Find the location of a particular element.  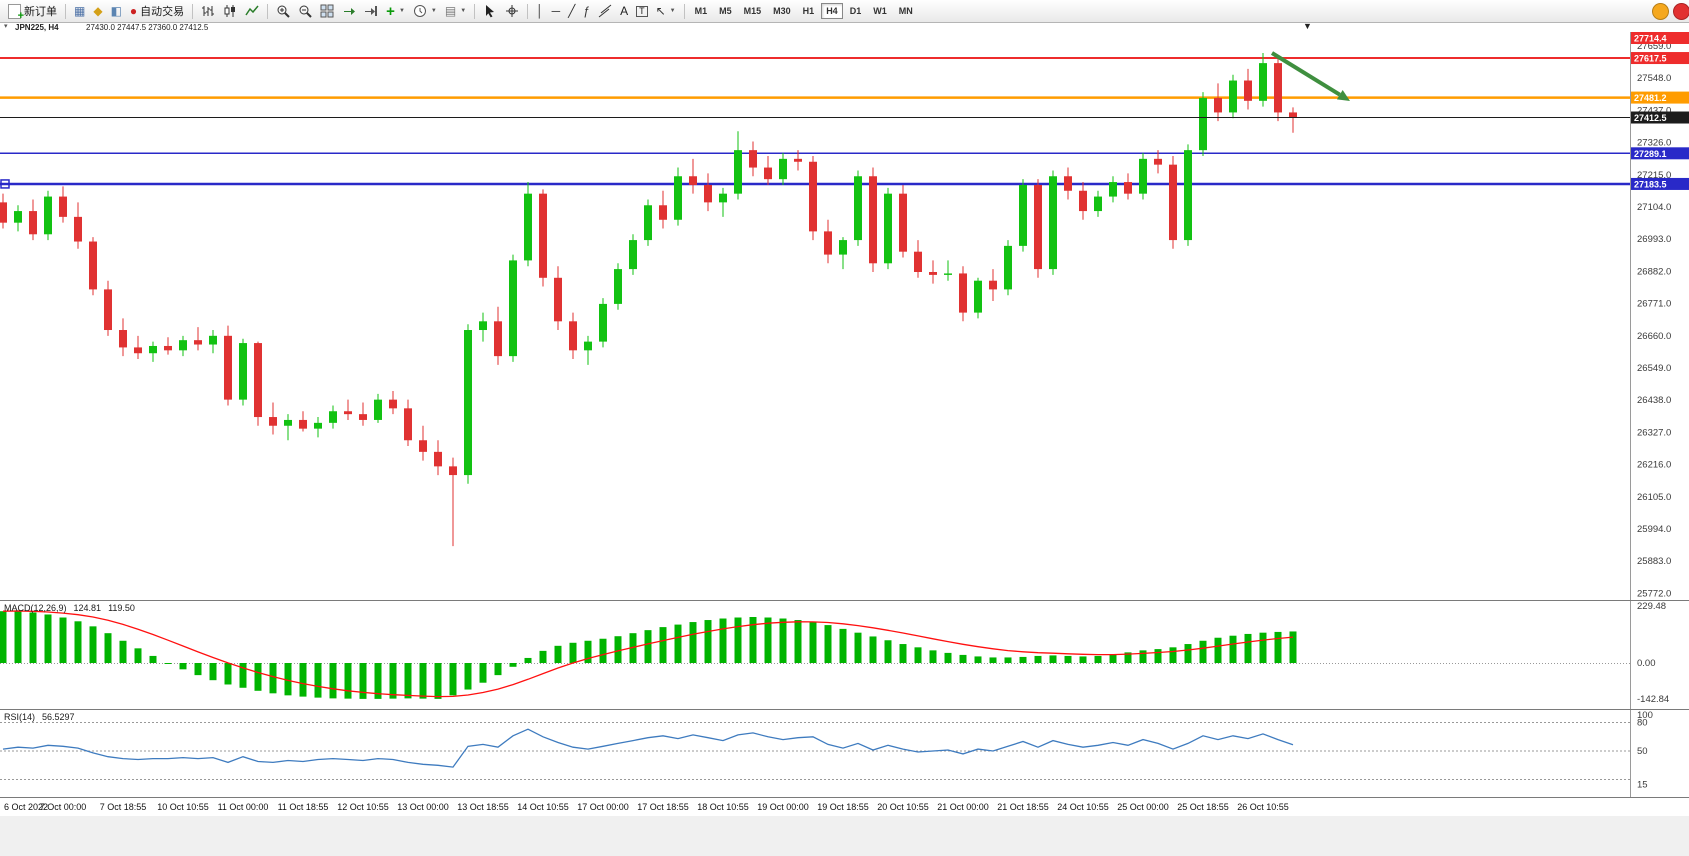

time-label: 13 Oct 18:55 is located at coordinates (483, 807).